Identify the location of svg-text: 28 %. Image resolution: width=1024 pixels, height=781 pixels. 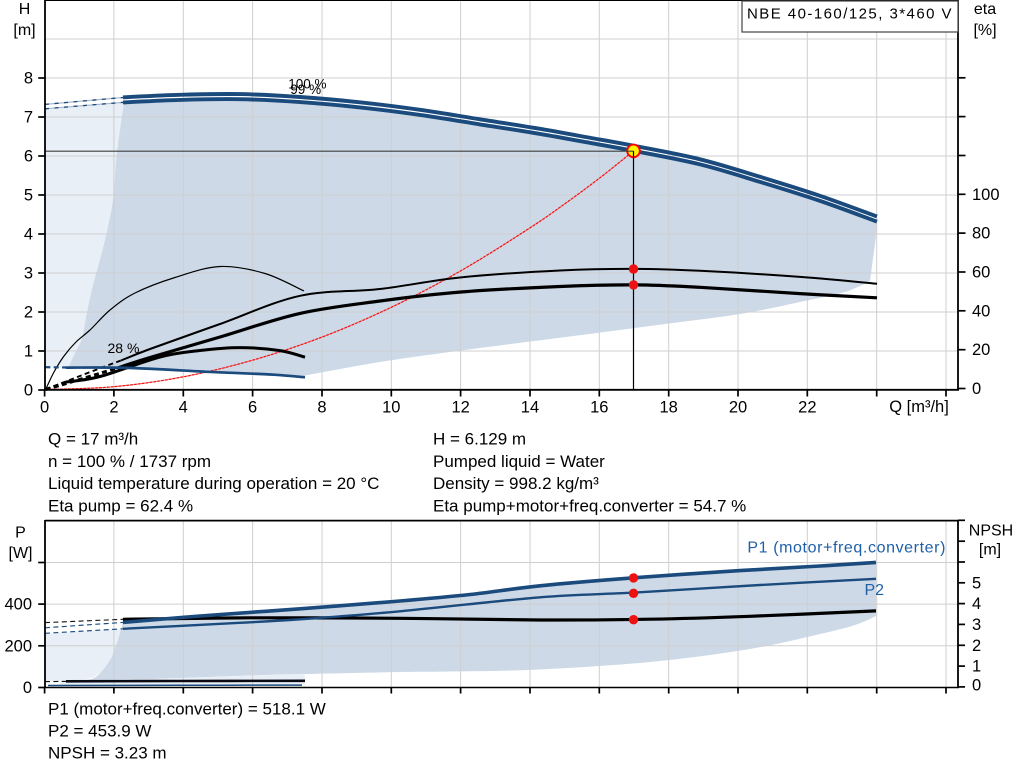
(124, 348).